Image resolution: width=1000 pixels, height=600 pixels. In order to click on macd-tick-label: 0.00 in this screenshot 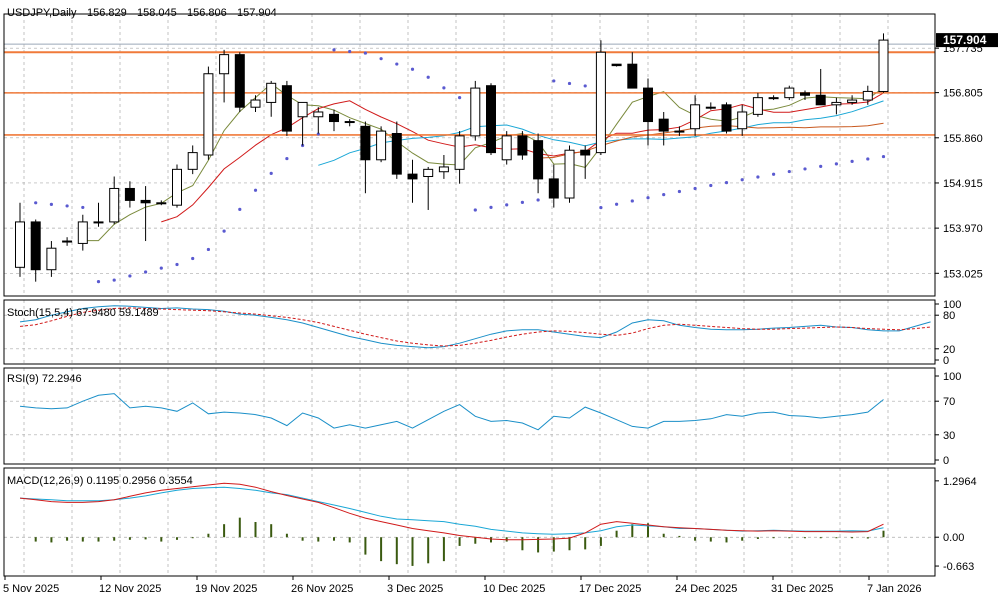, I will do `click(953, 538)`.